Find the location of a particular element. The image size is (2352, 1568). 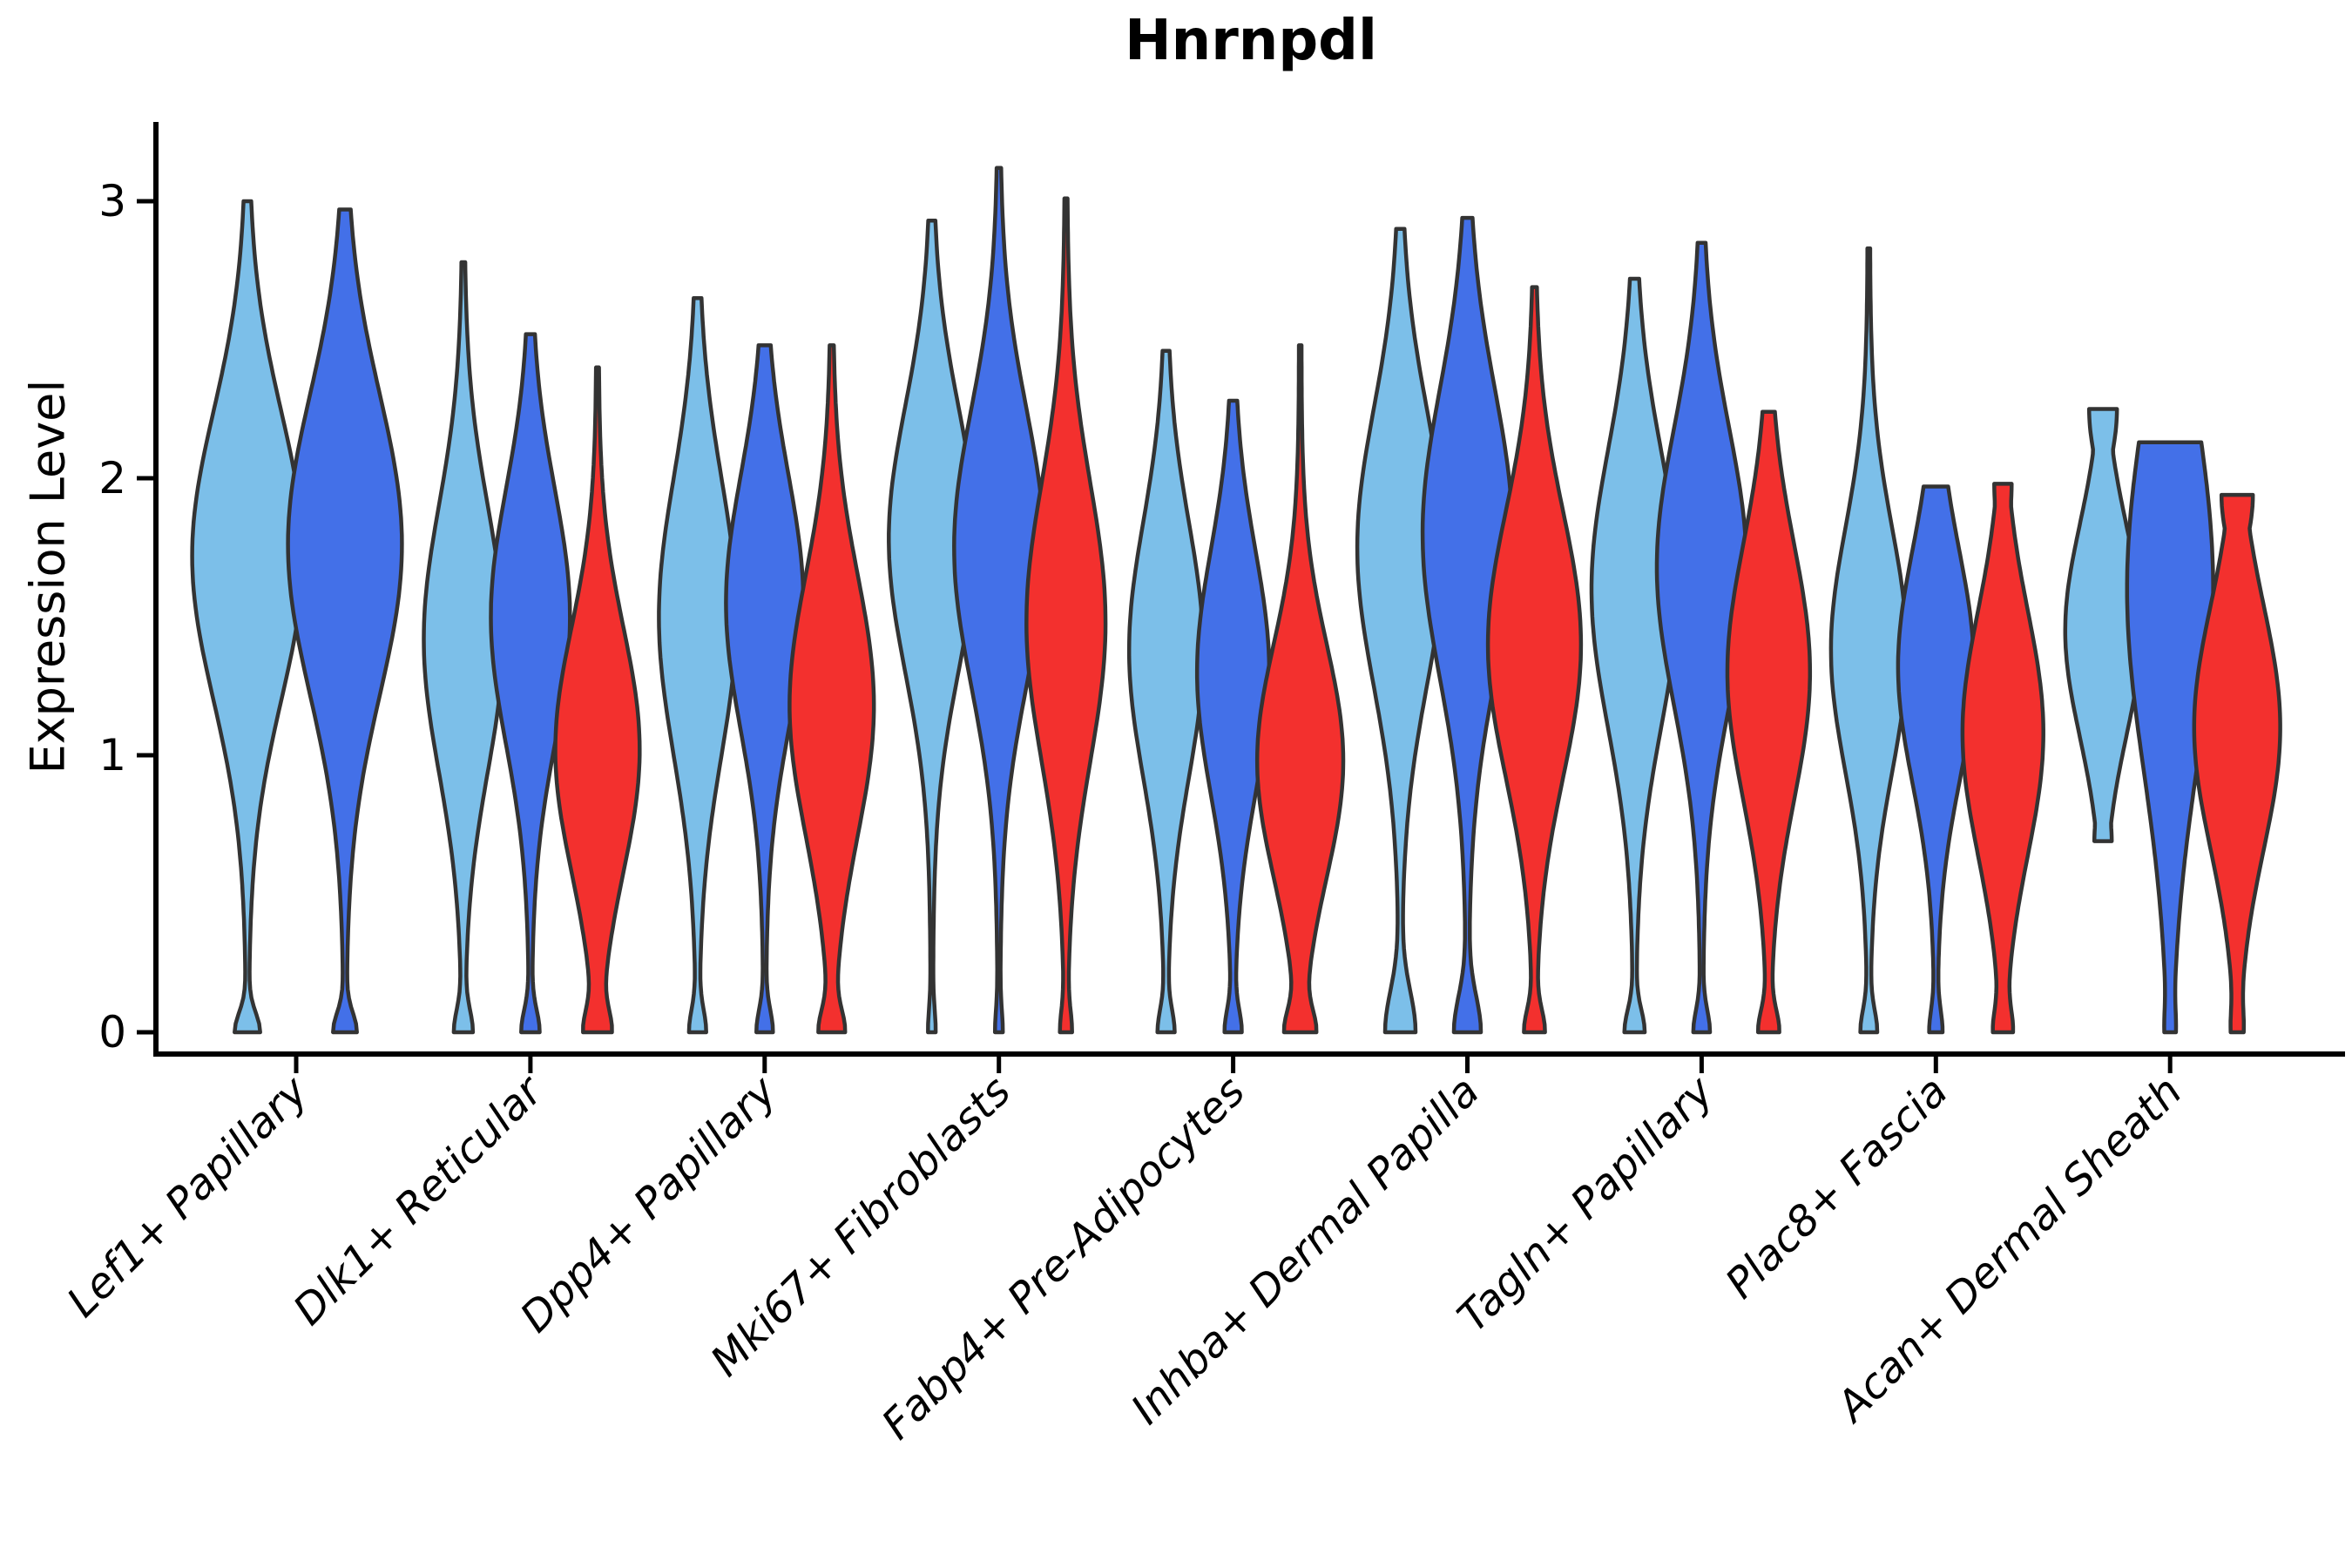

violin-2-royalblue is located at coordinates (765, 689).